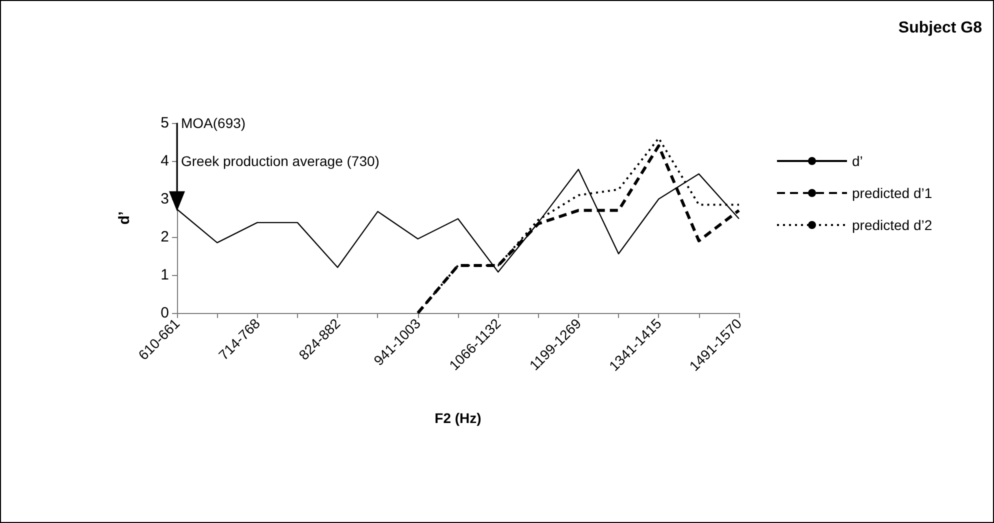  Describe the element at coordinates (940, 28) in the screenshot. I see `text: Subject G8` at that location.